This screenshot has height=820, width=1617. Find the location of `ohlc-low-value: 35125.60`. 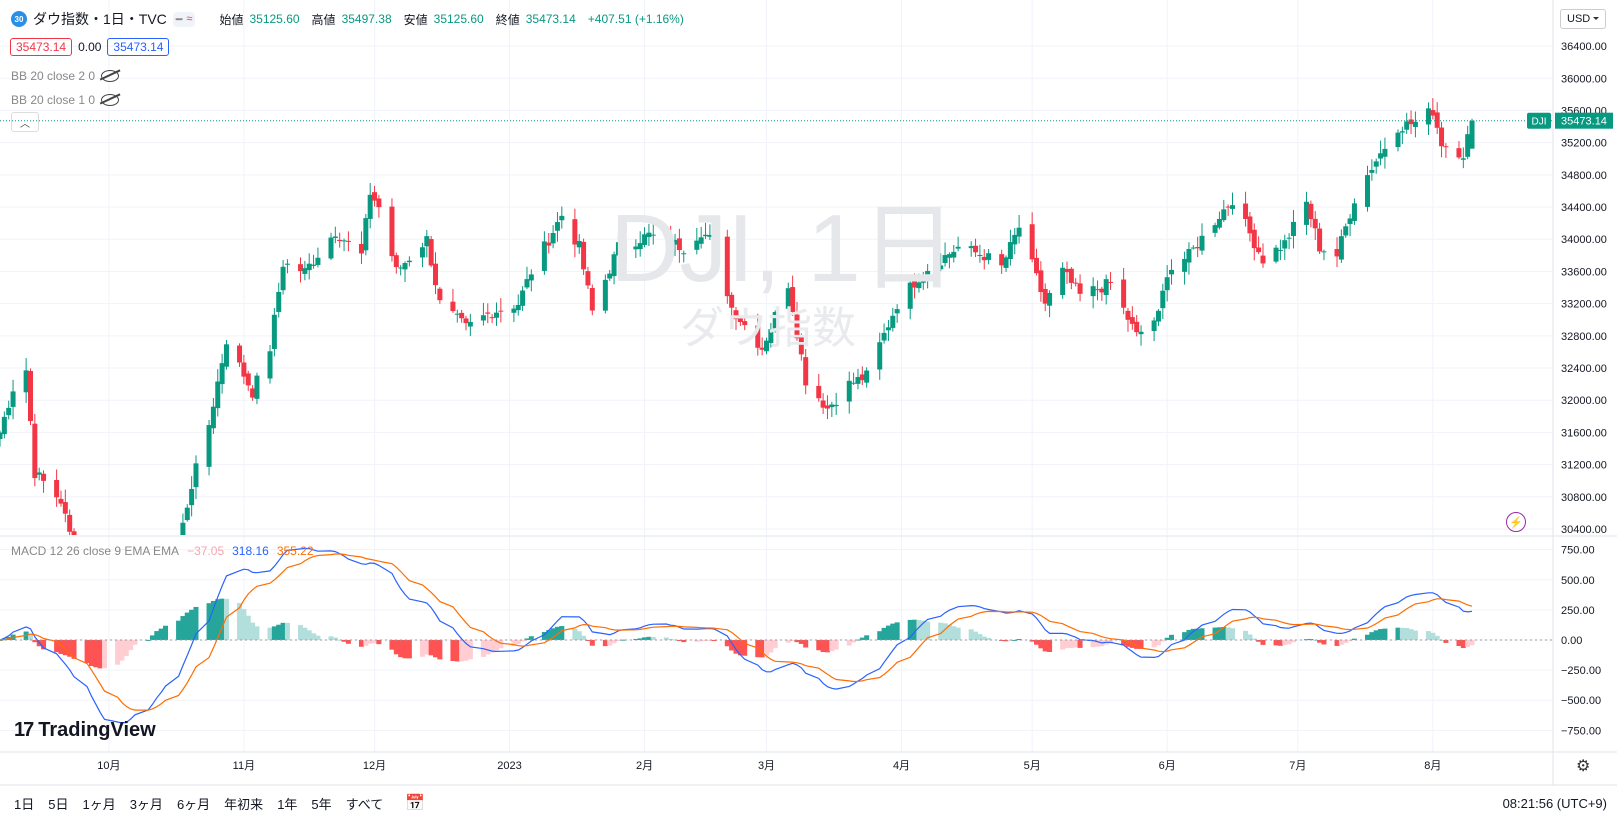

ohlc-low-value: 35125.60 is located at coordinates (458, 19).